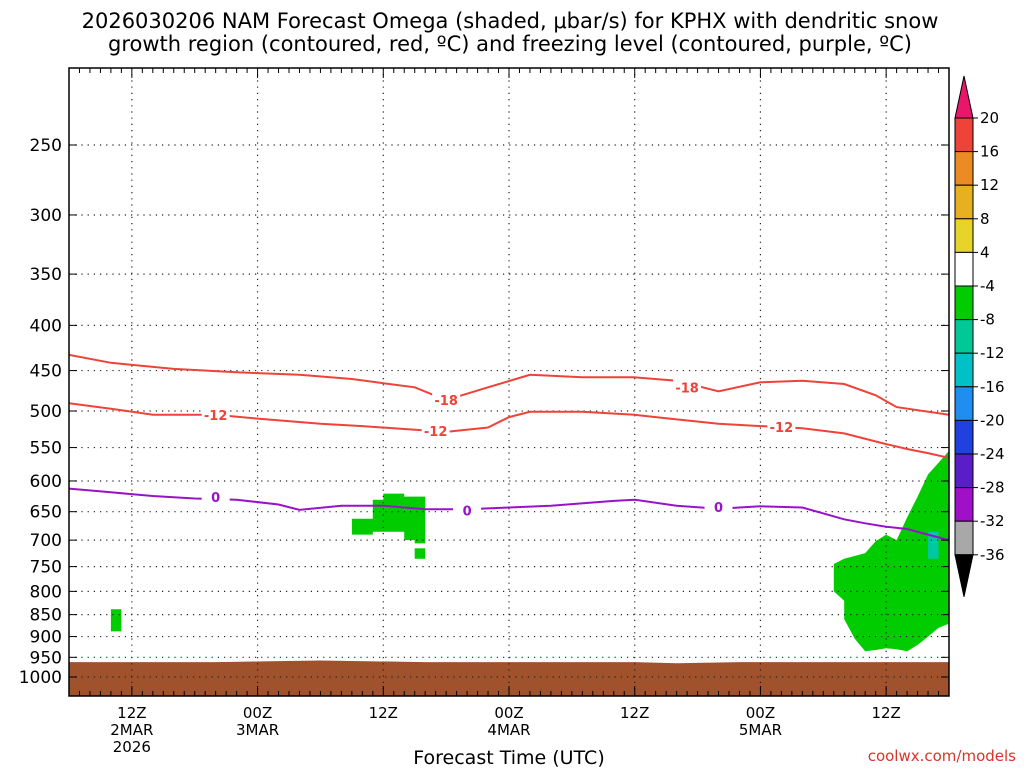 The width and height of the screenshot is (1024, 768). Describe the element at coordinates (964, 504) in the screenshot. I see `colorbar-bin--32-to--28` at that location.